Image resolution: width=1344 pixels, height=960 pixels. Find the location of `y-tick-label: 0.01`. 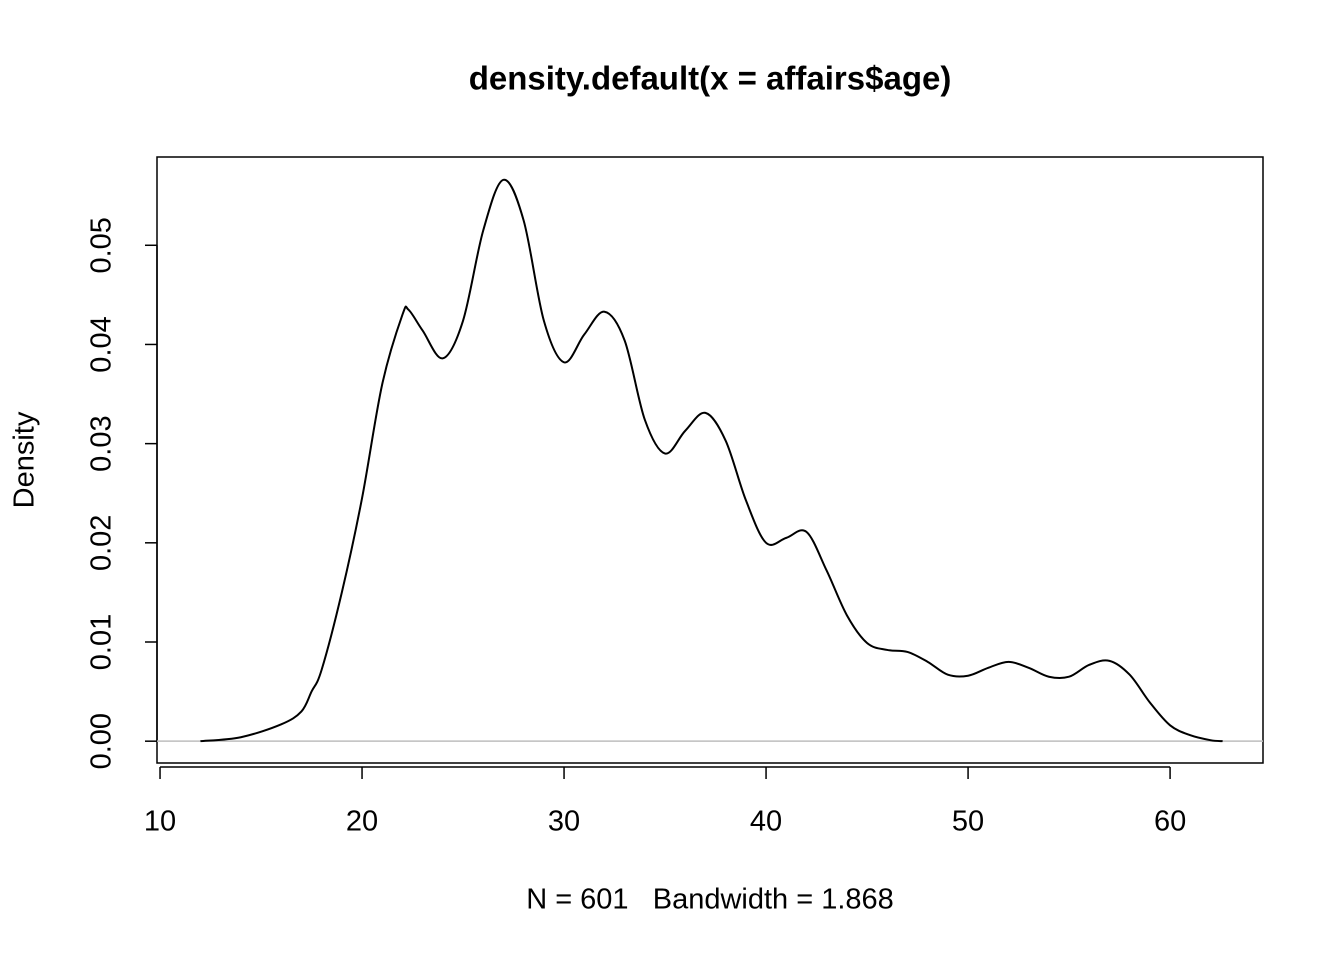

y-tick-label: 0.01 is located at coordinates (102, 642).